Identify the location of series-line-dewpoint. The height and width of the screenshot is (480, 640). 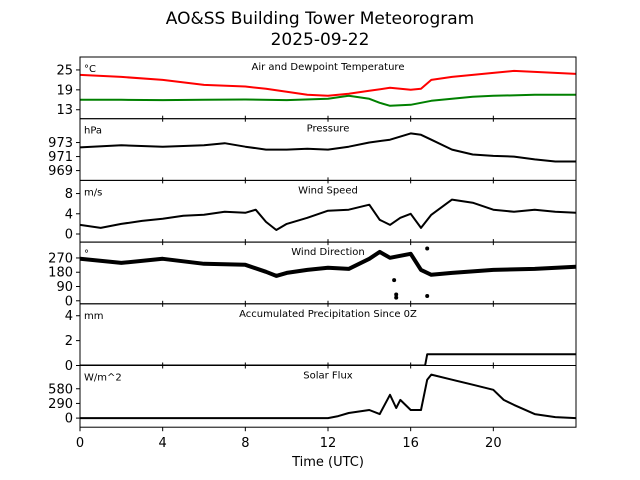
(328, 100).